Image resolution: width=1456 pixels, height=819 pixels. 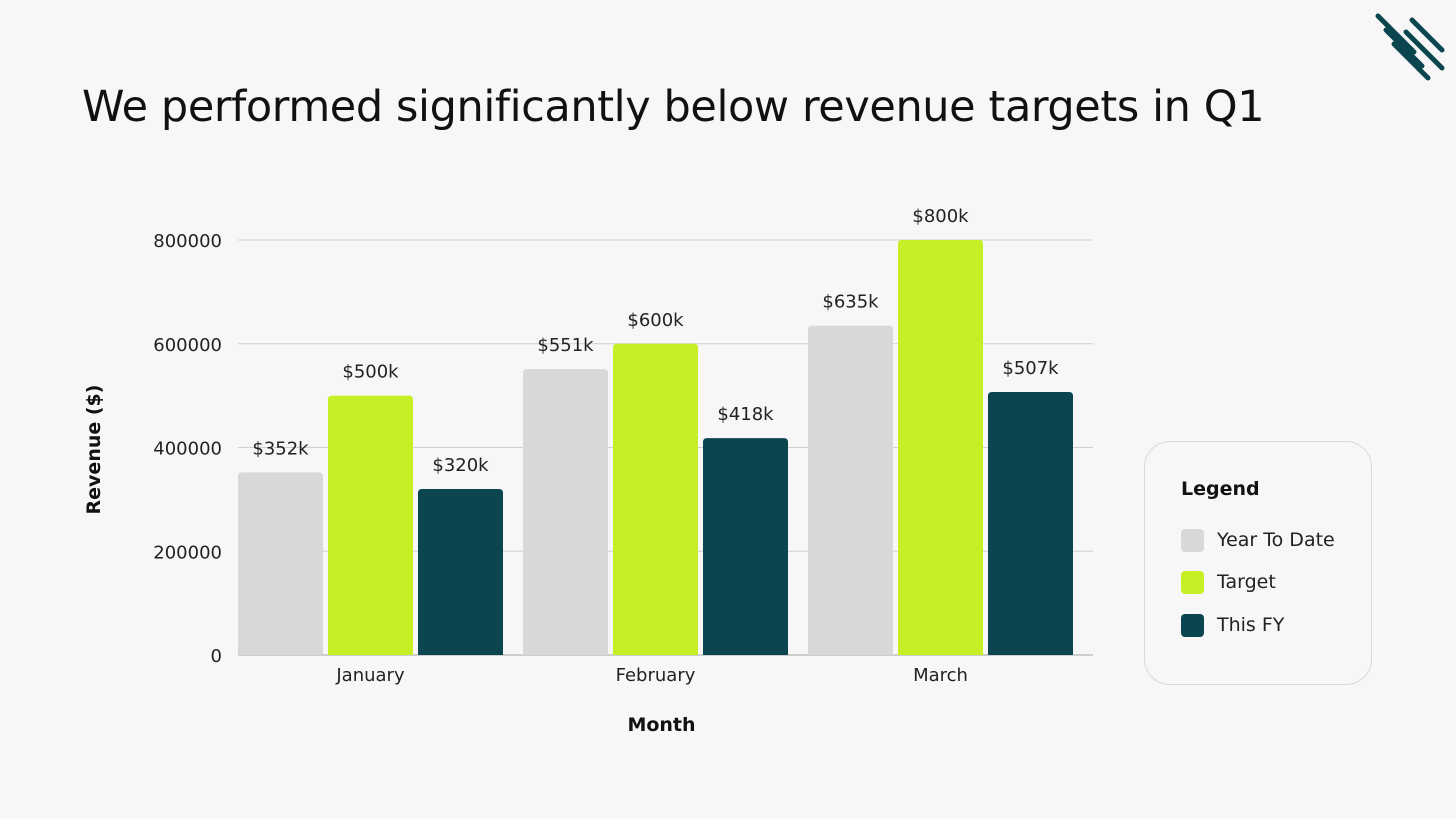 I want to click on x-tick-label: January, so click(x=370, y=675).